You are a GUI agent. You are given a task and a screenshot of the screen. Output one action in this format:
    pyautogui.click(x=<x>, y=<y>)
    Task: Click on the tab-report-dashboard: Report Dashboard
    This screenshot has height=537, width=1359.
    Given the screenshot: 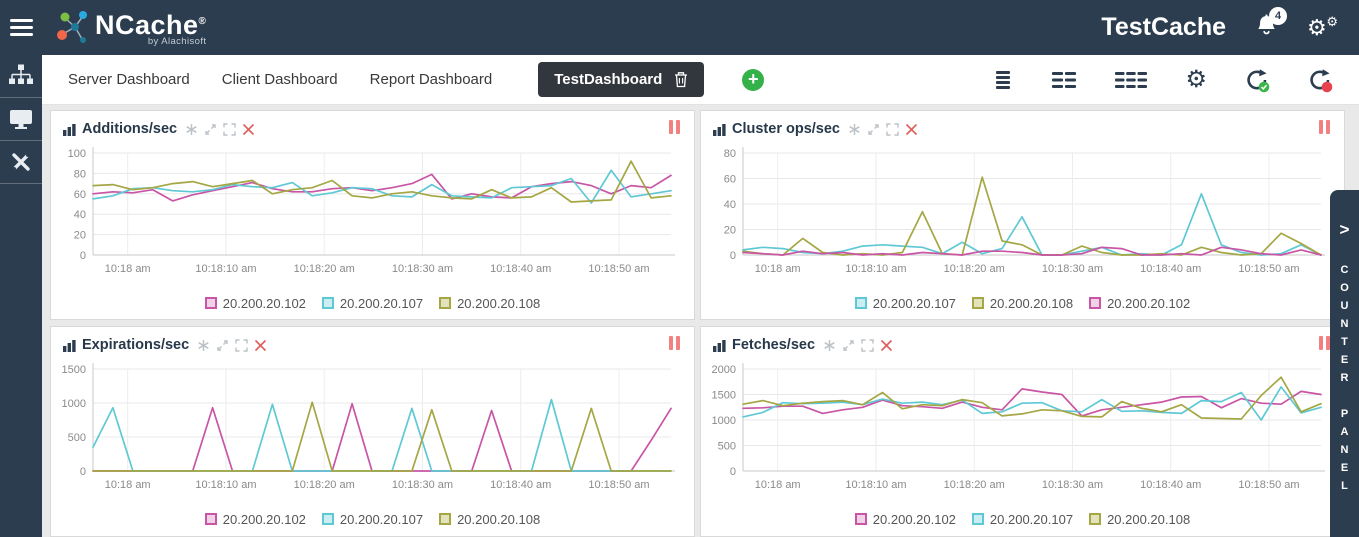 What is the action you would take?
    pyautogui.click(x=431, y=79)
    